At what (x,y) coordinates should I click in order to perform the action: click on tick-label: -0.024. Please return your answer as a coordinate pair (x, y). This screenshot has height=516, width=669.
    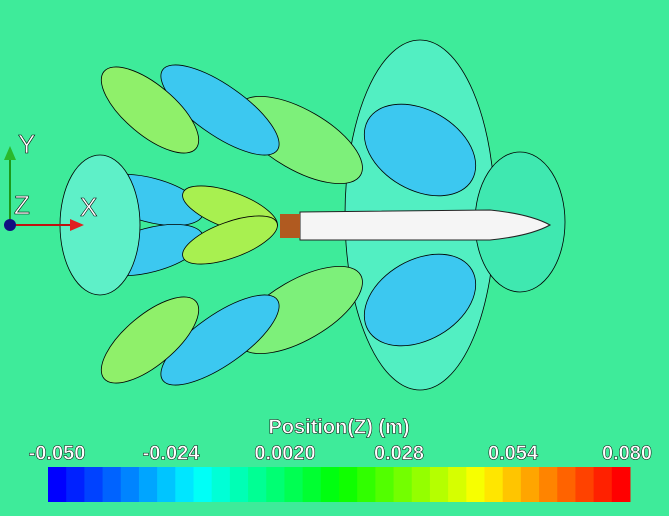
    Looking at the image, I should click on (172, 453).